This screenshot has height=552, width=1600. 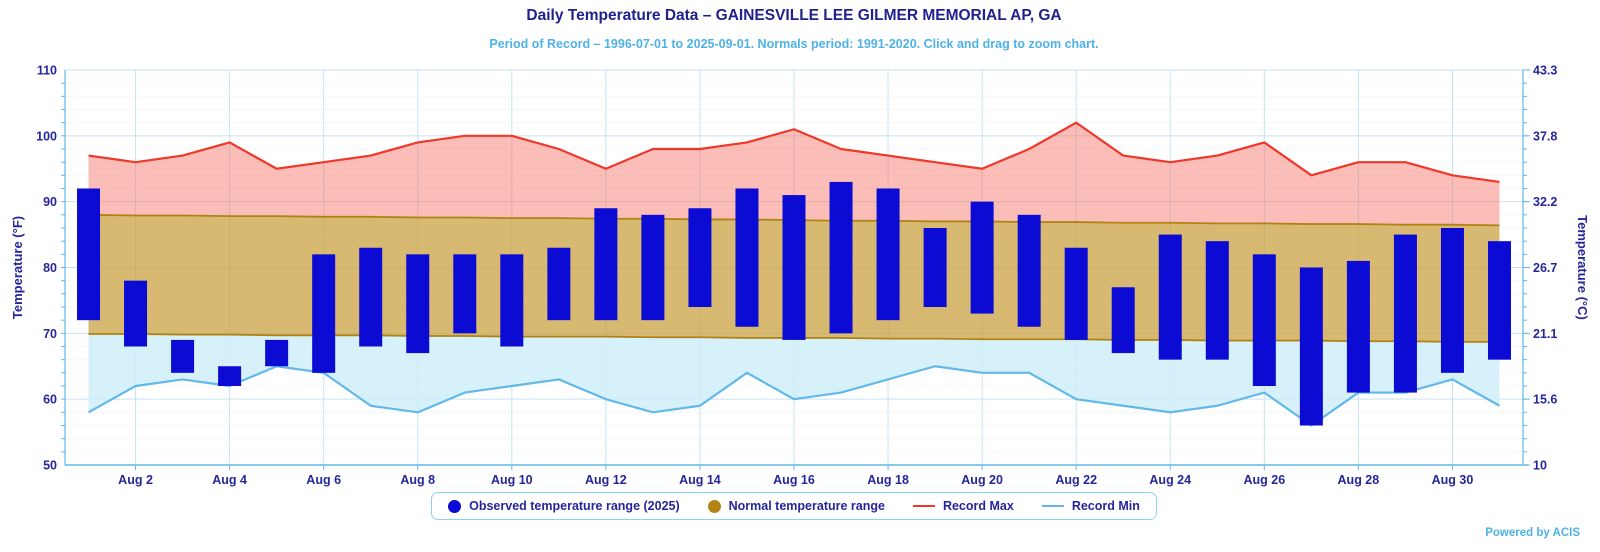 I want to click on legend-item-record-min: Record Min, so click(x=1090, y=506).